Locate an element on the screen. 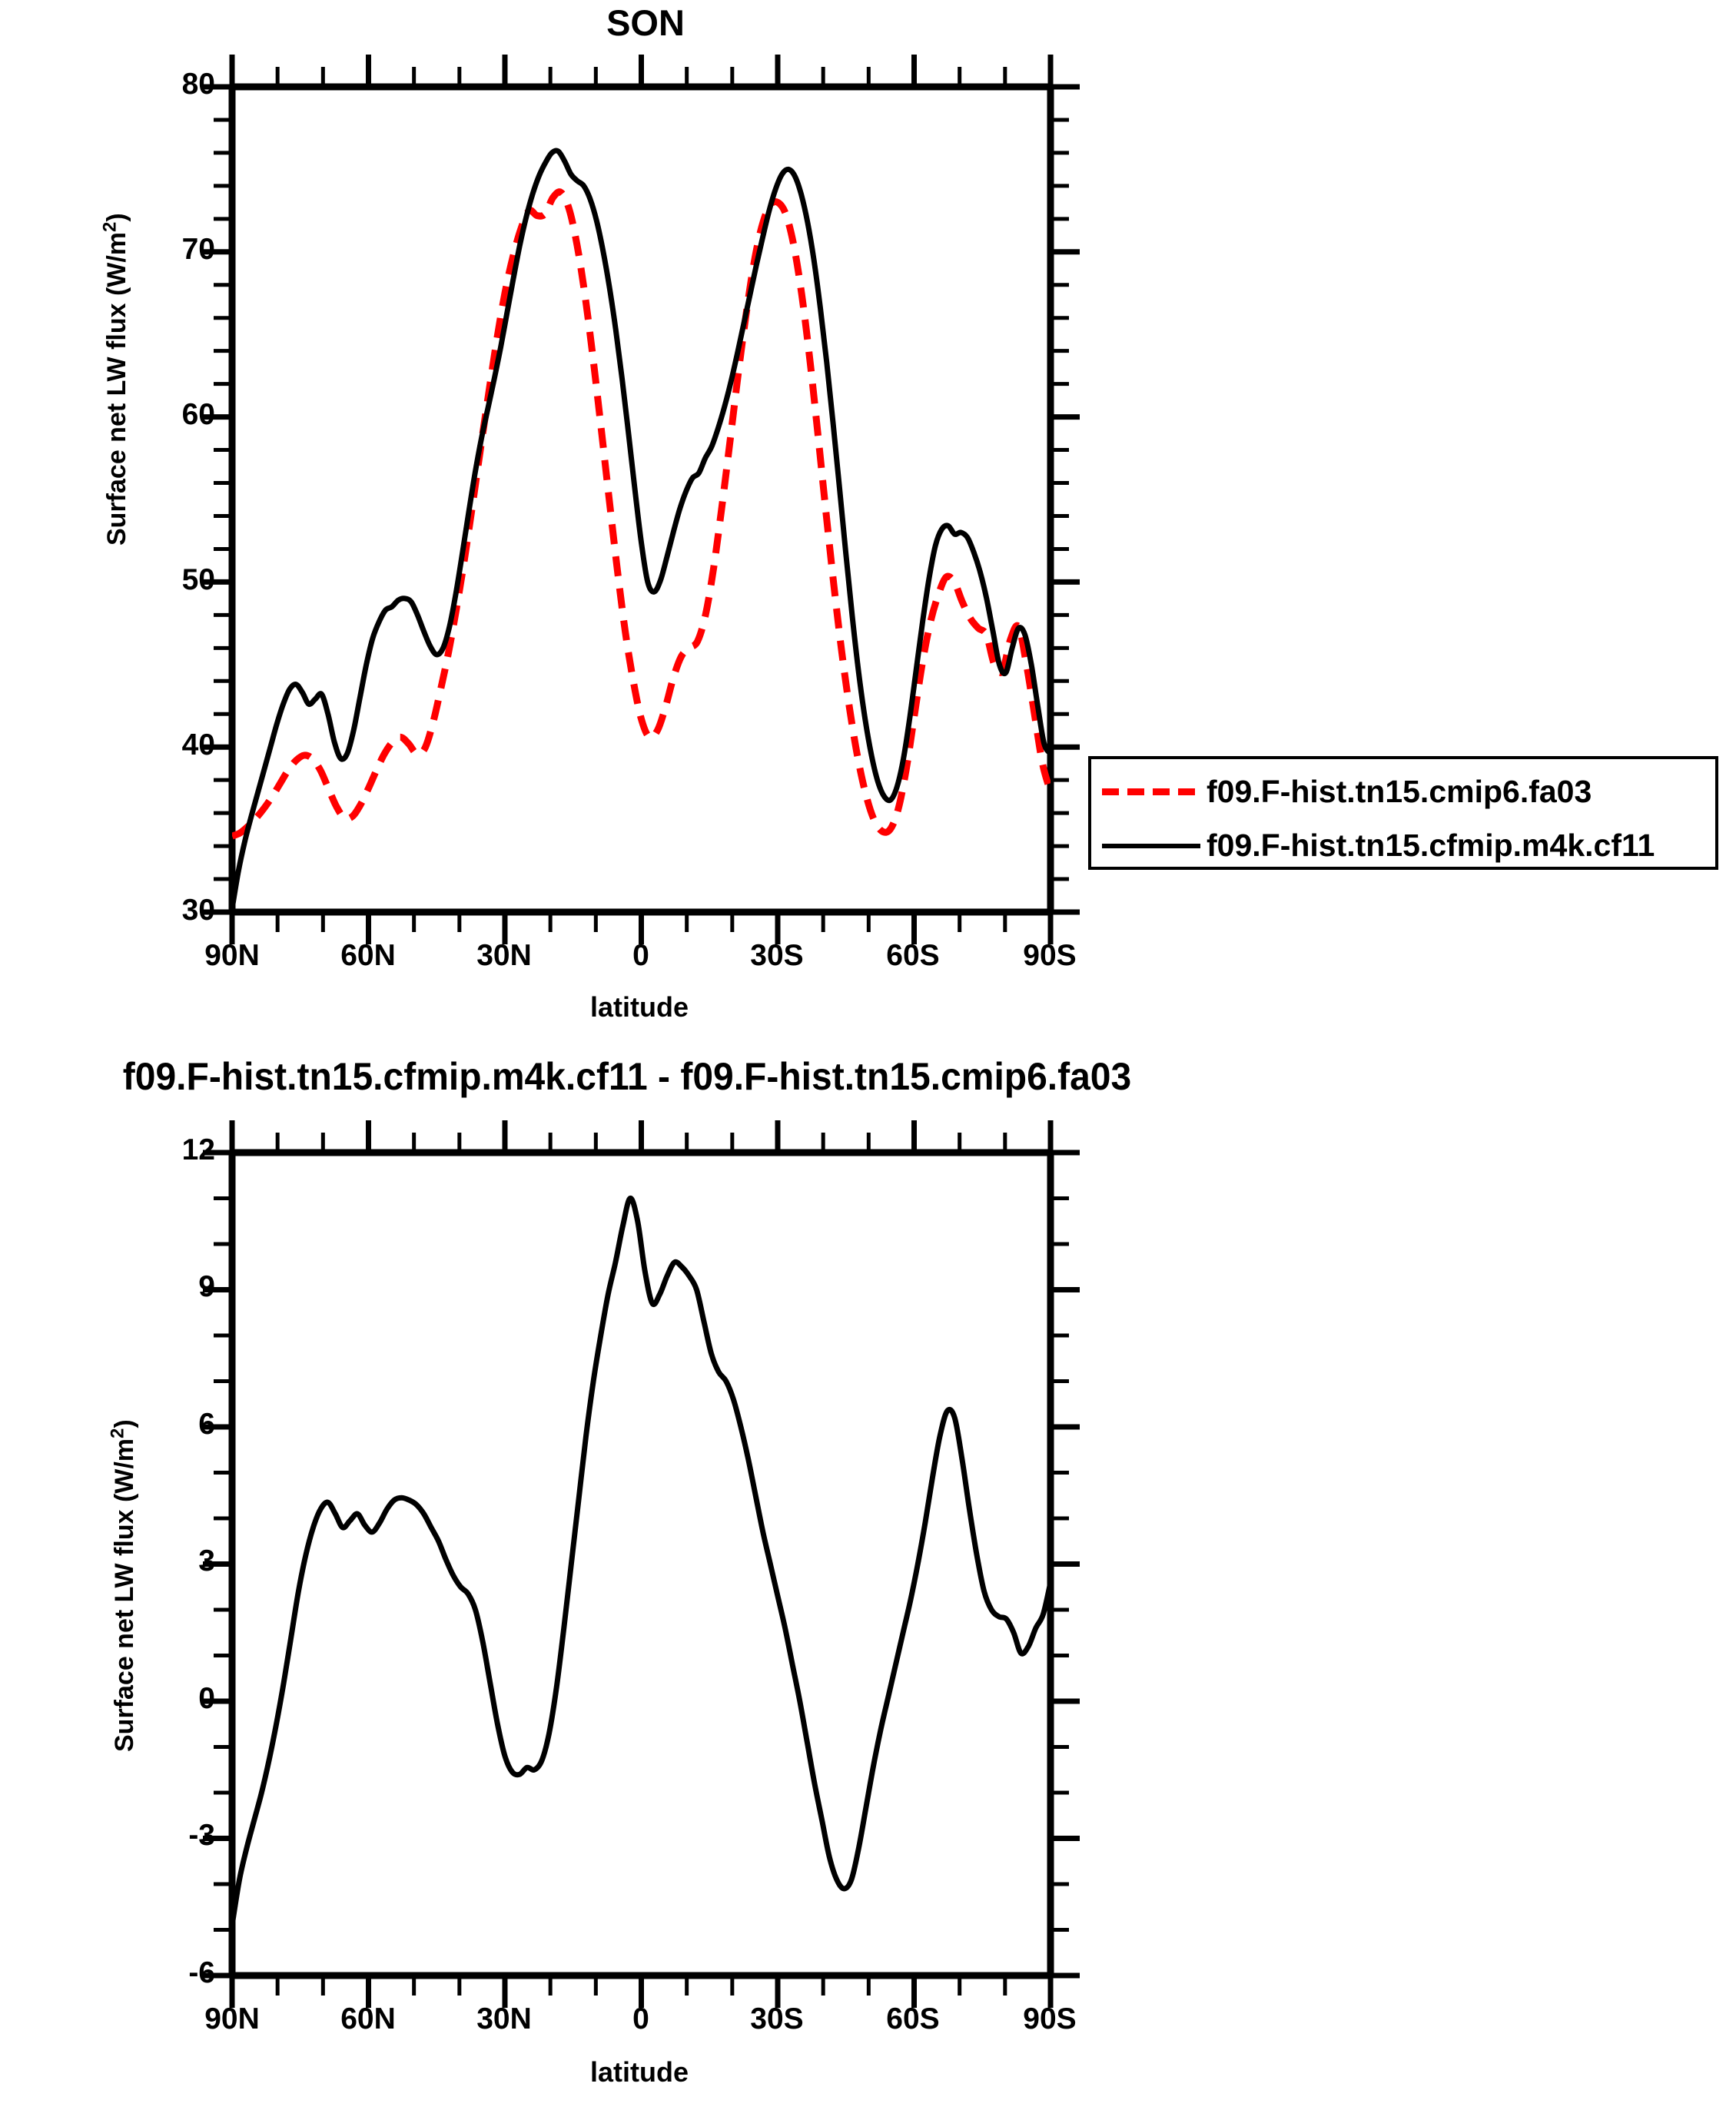 Image resolution: width=1736 pixels, height=2110 pixels. top-xtick-90N: 90N is located at coordinates (232, 955).